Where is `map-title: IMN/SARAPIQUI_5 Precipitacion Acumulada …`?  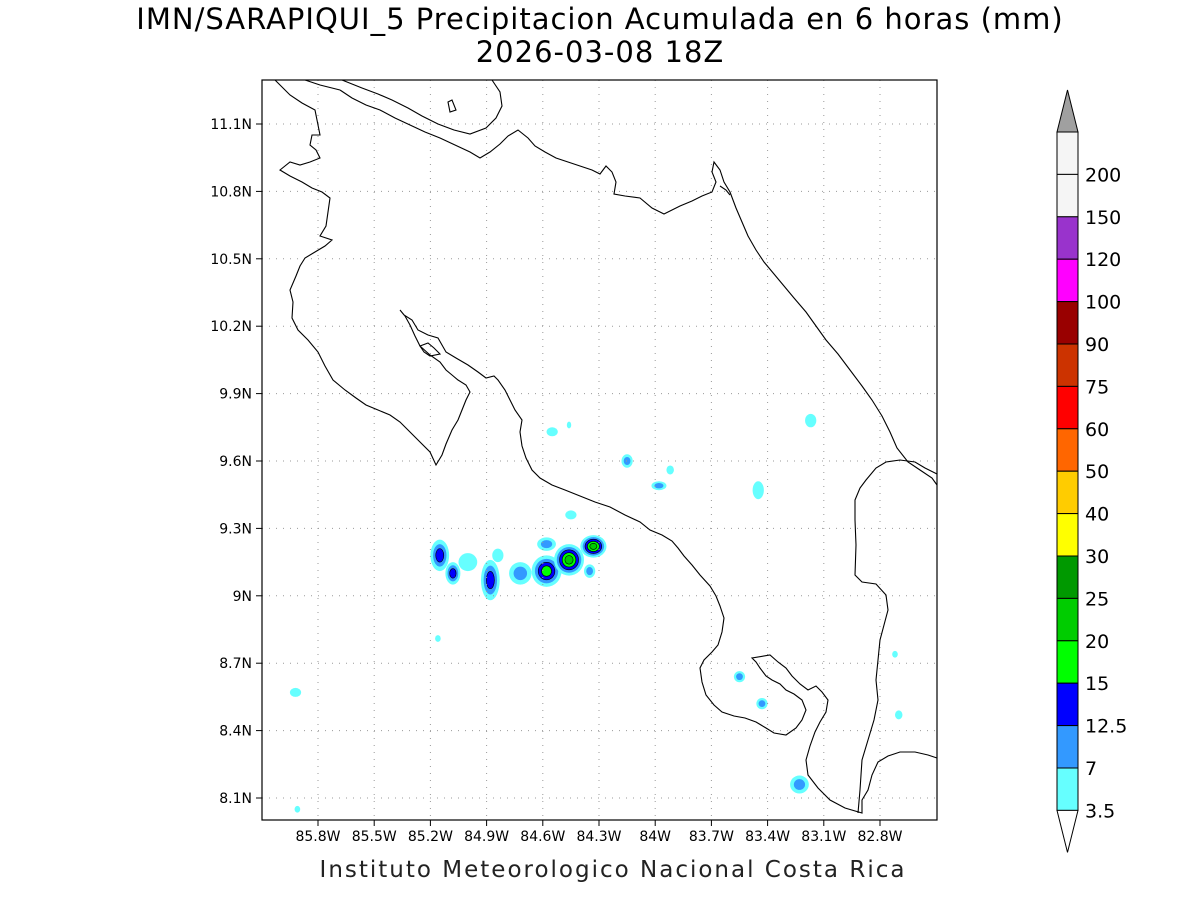
map-title: IMN/SARAPIQUI_5 Precipitacion Acumulada … is located at coordinates (600, 19).